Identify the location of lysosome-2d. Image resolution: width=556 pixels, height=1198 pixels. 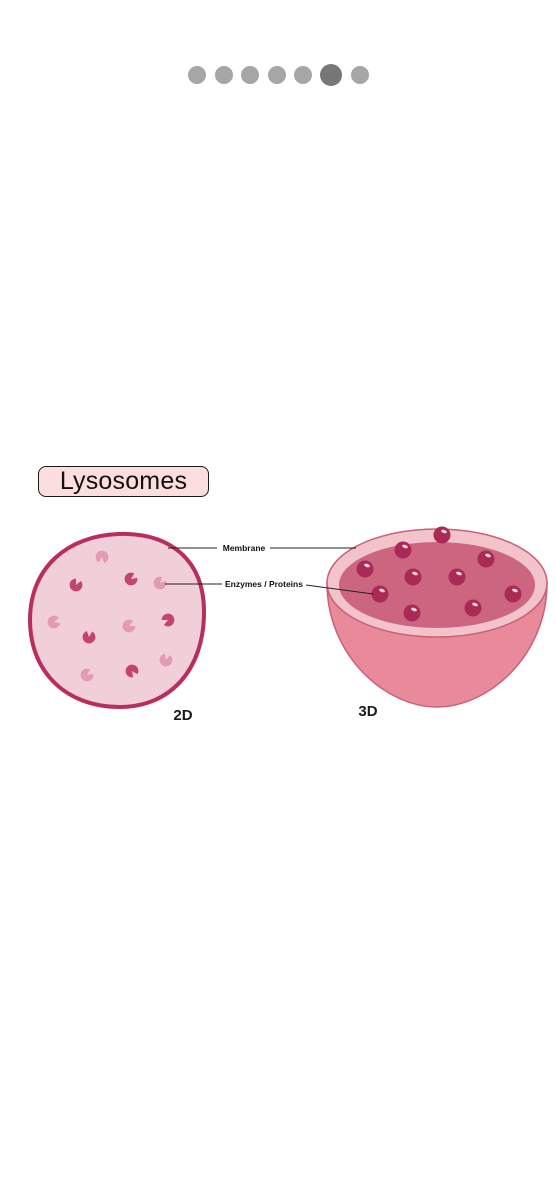
(117, 620).